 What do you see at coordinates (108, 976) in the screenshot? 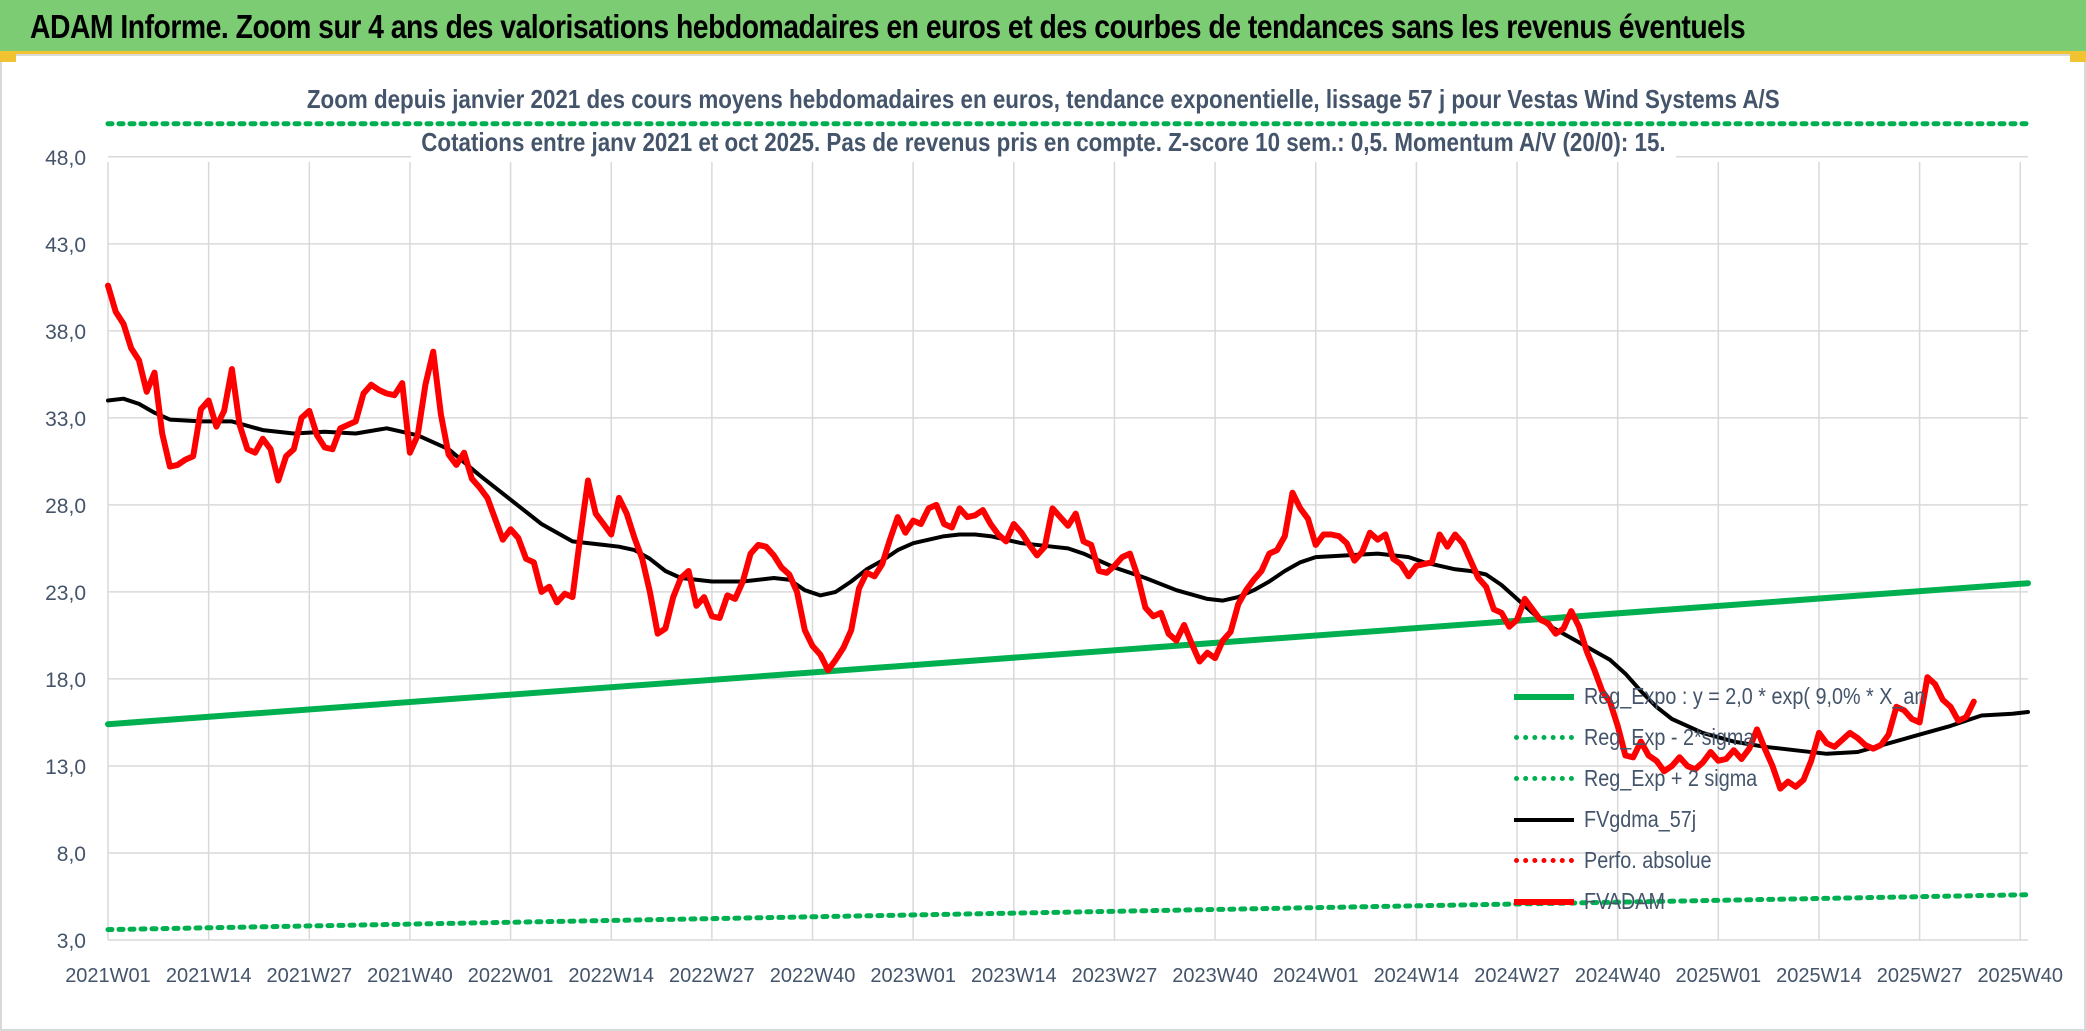
I see `x-tick-label: 2021W01` at bounding box center [108, 976].